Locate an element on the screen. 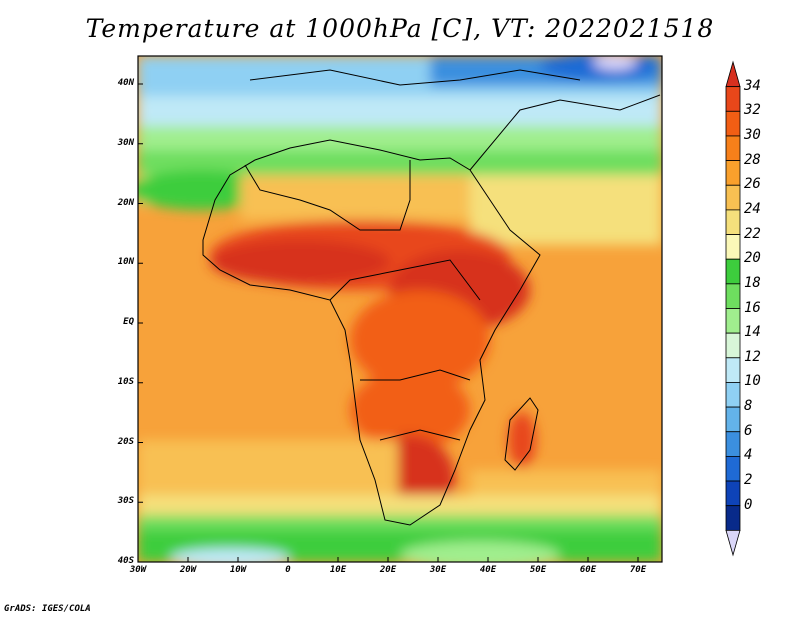  colorbar-label: 6 is located at coordinates (748, 430).